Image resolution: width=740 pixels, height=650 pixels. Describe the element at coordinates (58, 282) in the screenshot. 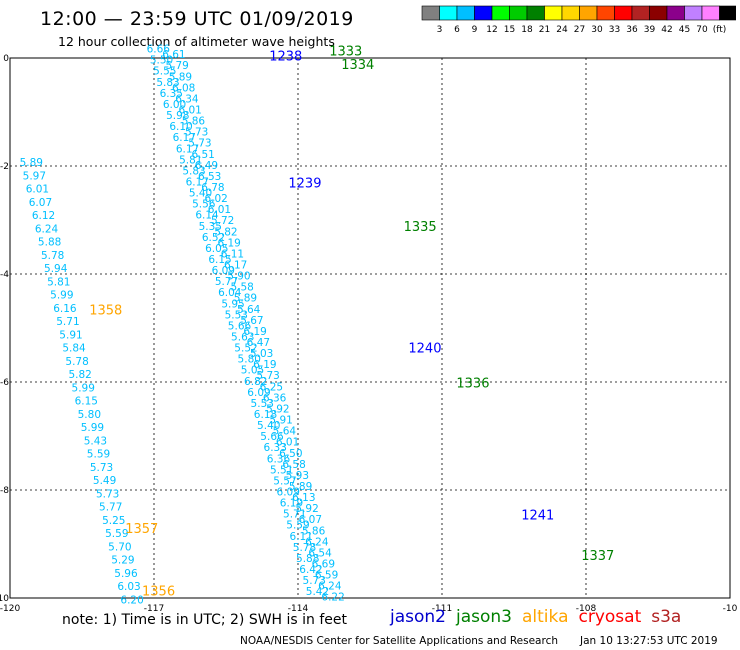

I see `wave-height-value: 5.81` at that location.